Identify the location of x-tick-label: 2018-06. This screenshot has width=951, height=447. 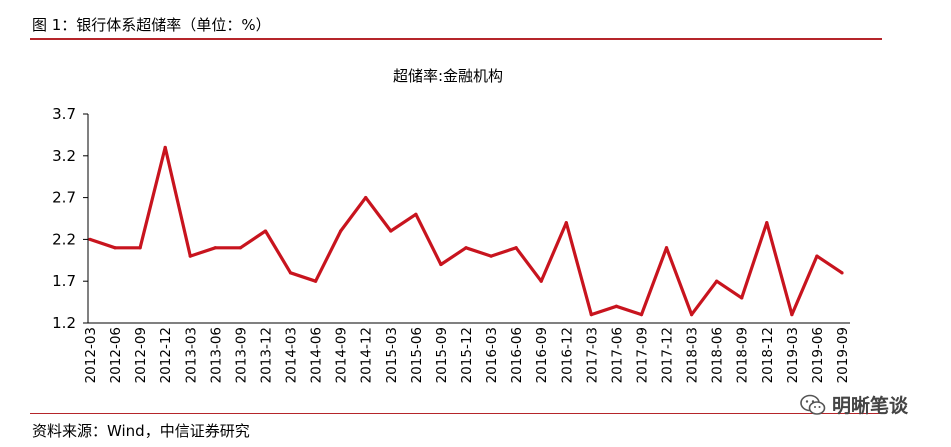
(718, 355).